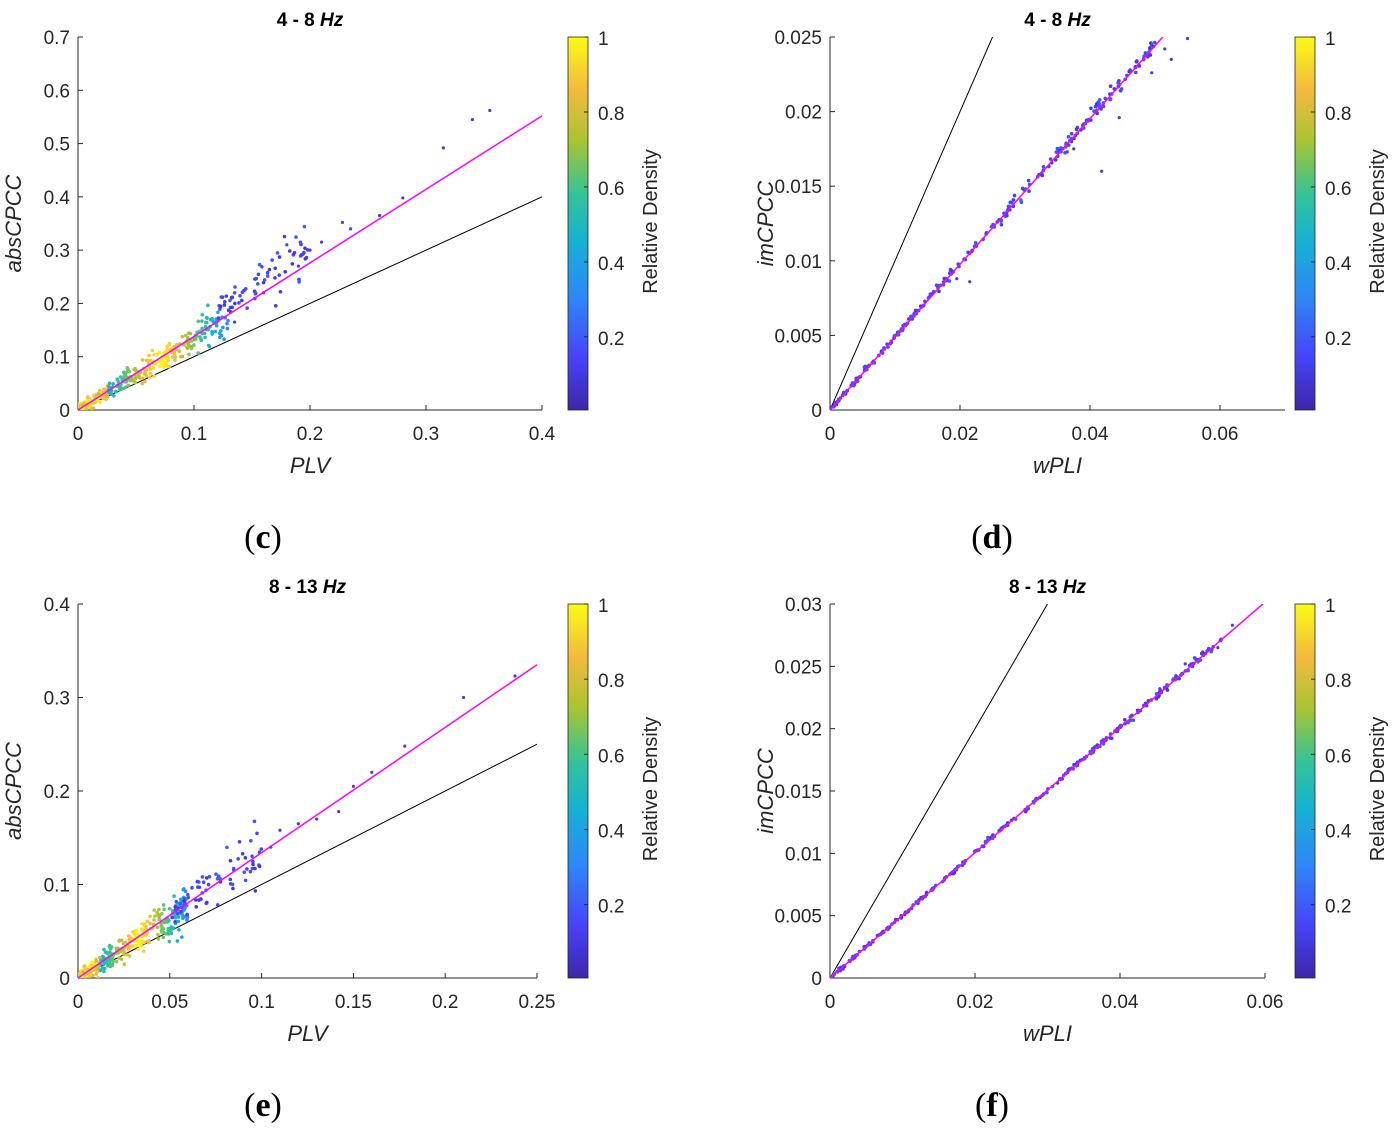 Image resolution: width=1400 pixels, height=1131 pixels. I want to click on colorbar-tick-label: 0.8, so click(611, 681).